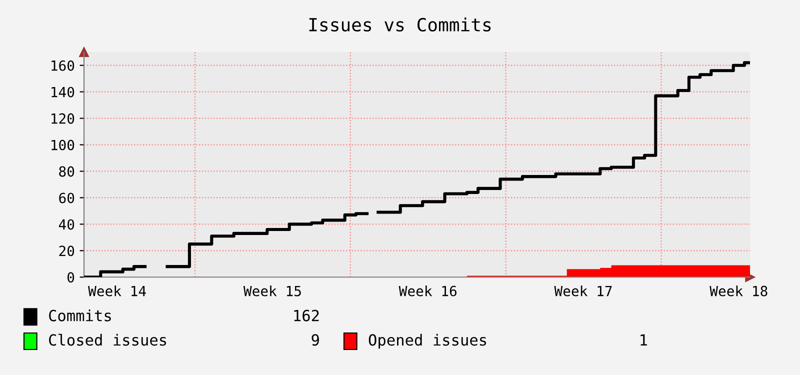 The width and height of the screenshot is (800, 375). I want to click on y-tick-label: 0, so click(71, 277).